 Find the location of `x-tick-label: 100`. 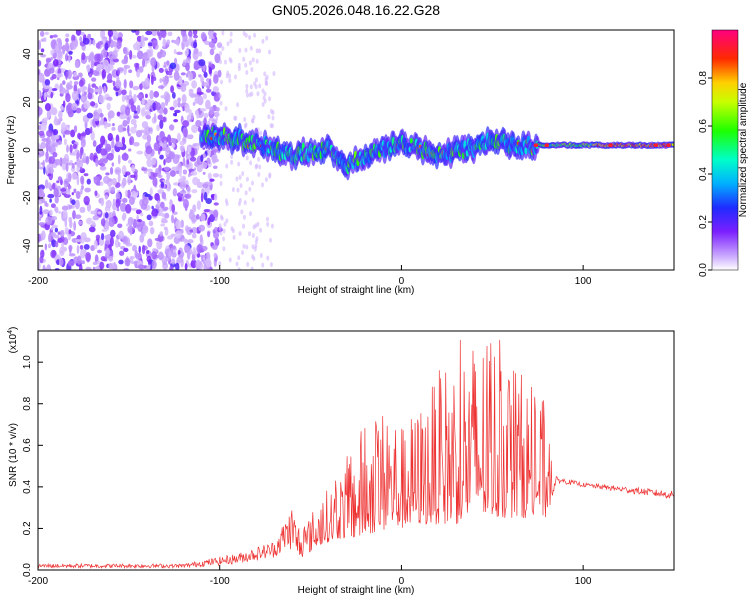

x-tick-label: 100 is located at coordinates (583, 581).